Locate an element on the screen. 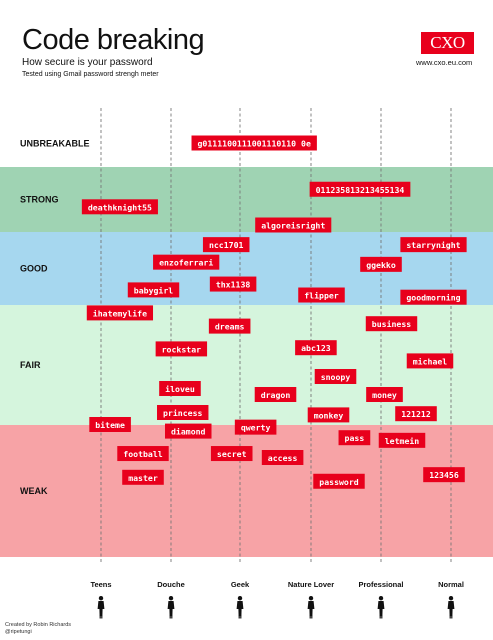  password-tag: ggekko is located at coordinates (381, 264).